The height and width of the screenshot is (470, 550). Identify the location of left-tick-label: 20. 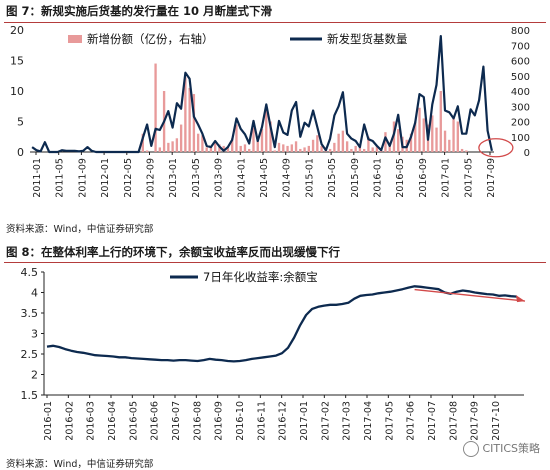
(17, 30).